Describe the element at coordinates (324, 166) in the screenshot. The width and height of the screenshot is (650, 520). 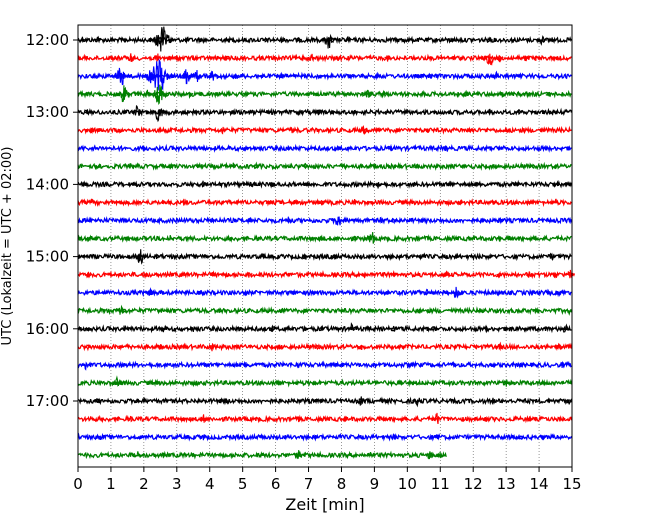
I see `trace-noise` at that location.